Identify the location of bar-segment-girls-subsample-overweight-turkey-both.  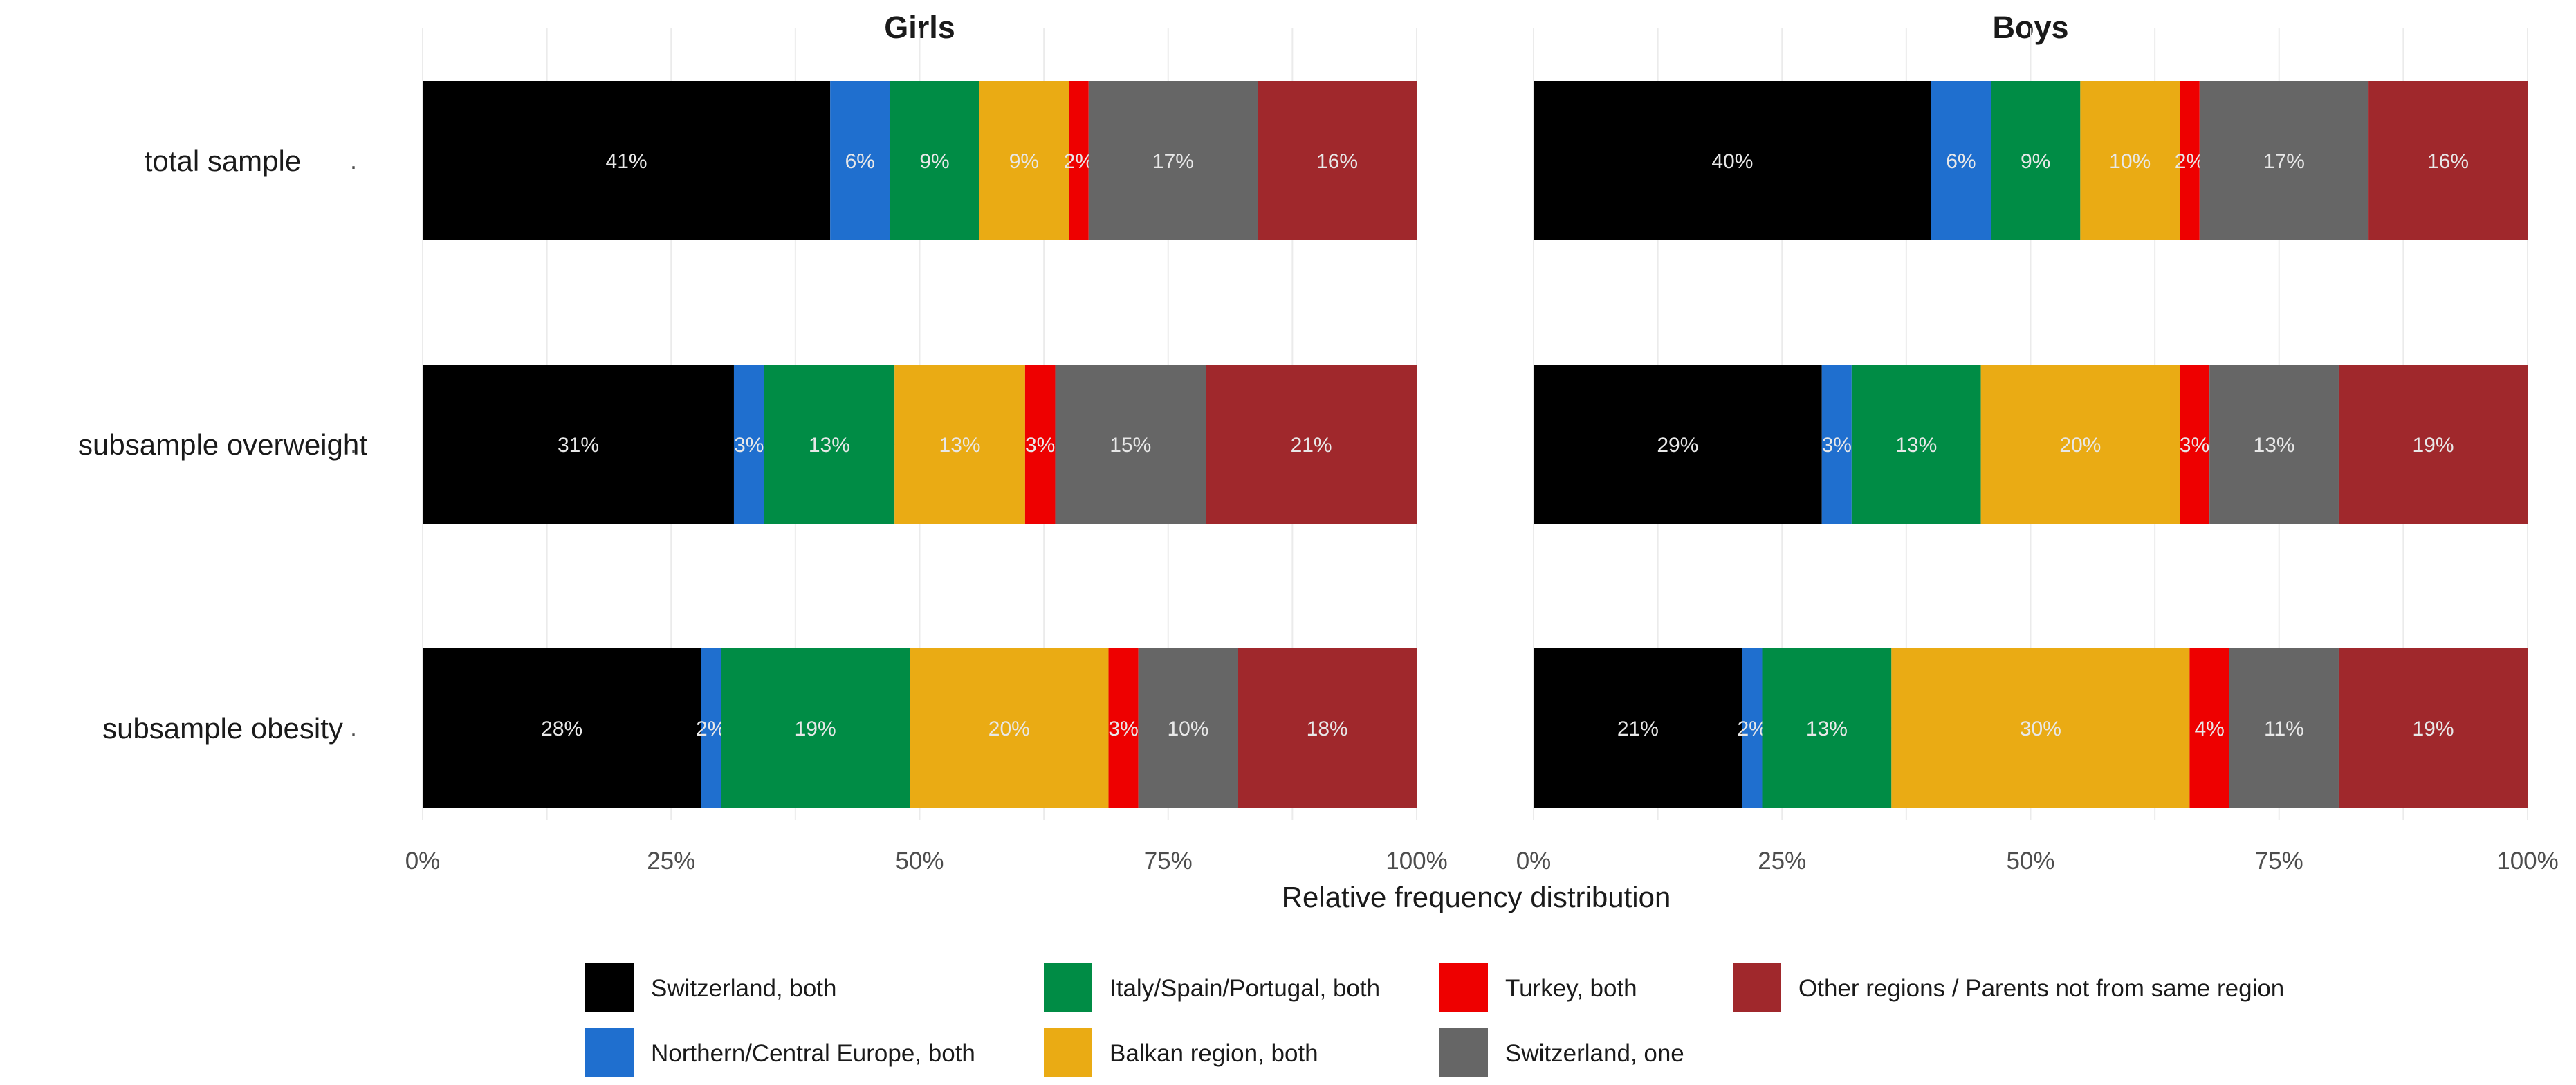
(1040, 444).